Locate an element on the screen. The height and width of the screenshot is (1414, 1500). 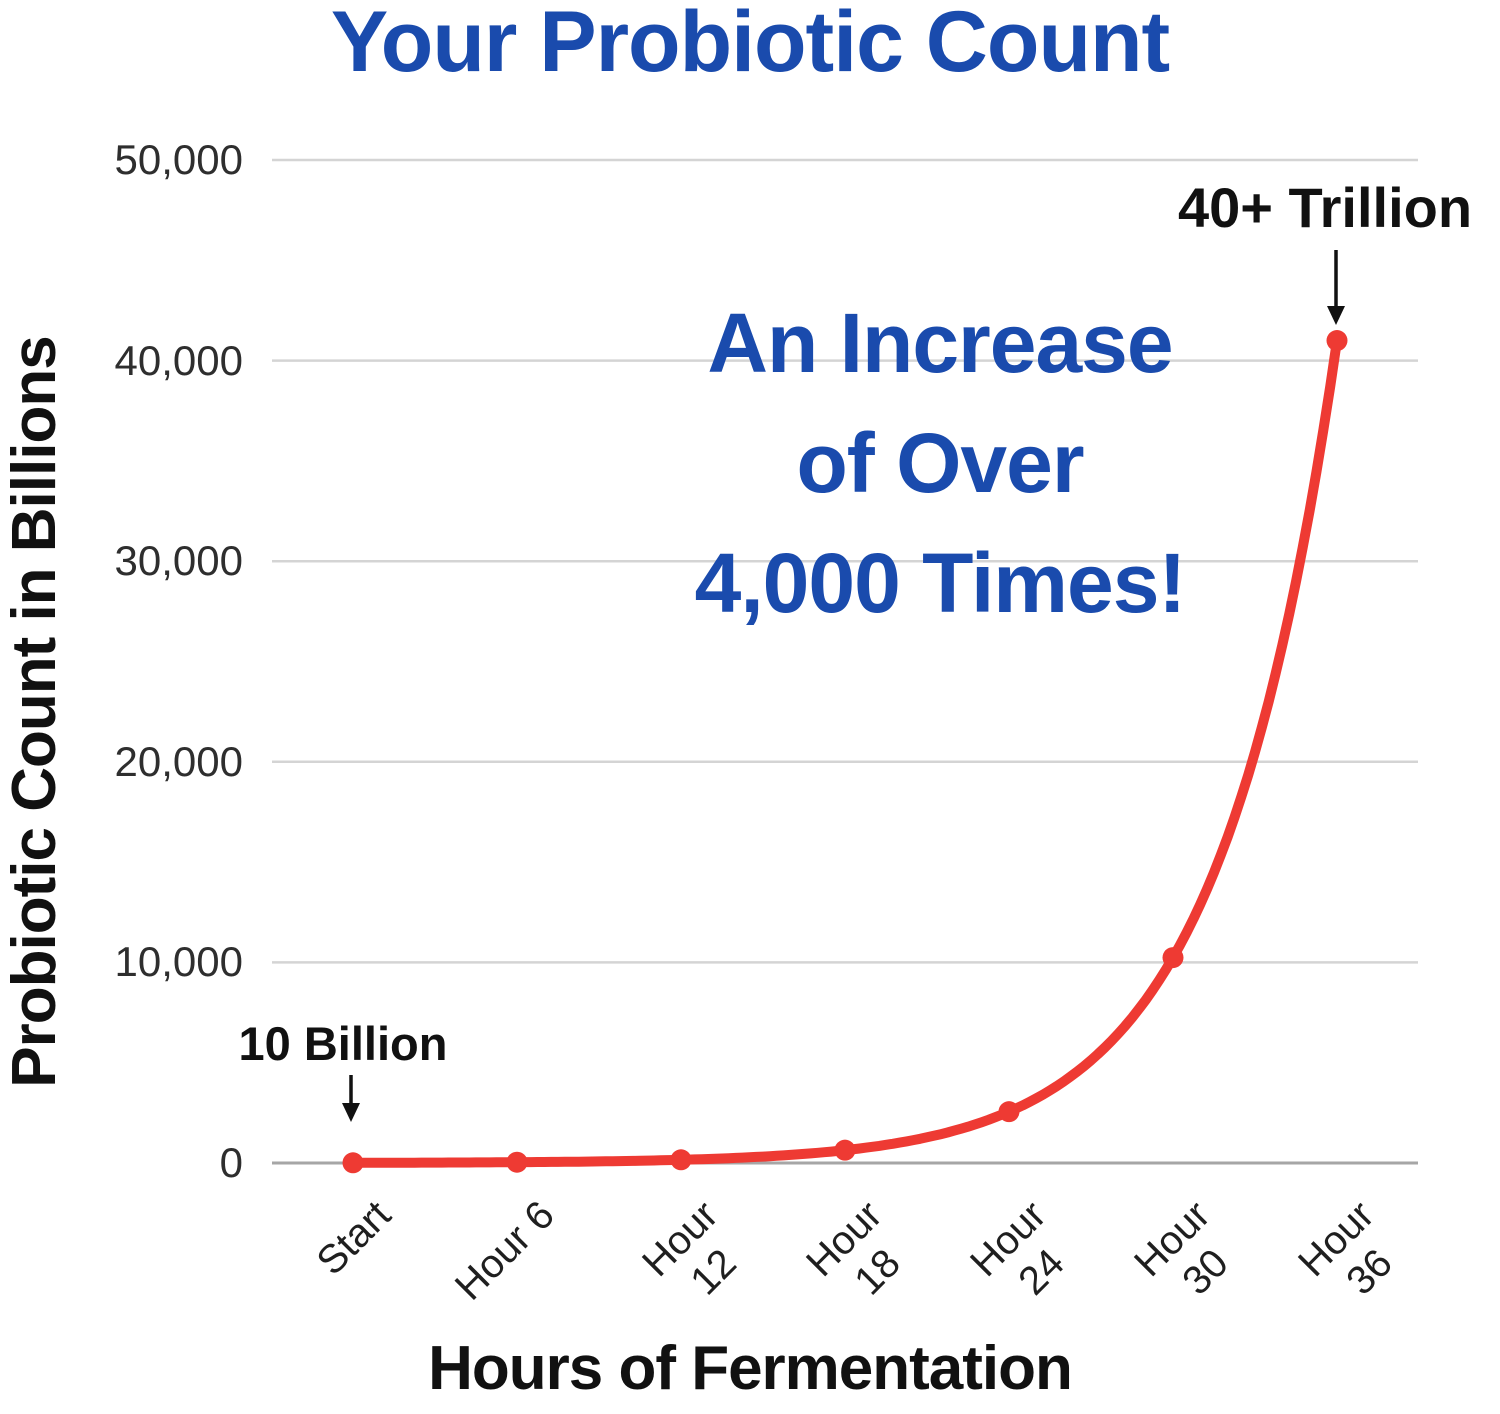
annotation-40-trillion: 40+ Trillion is located at coordinates (1325, 207).